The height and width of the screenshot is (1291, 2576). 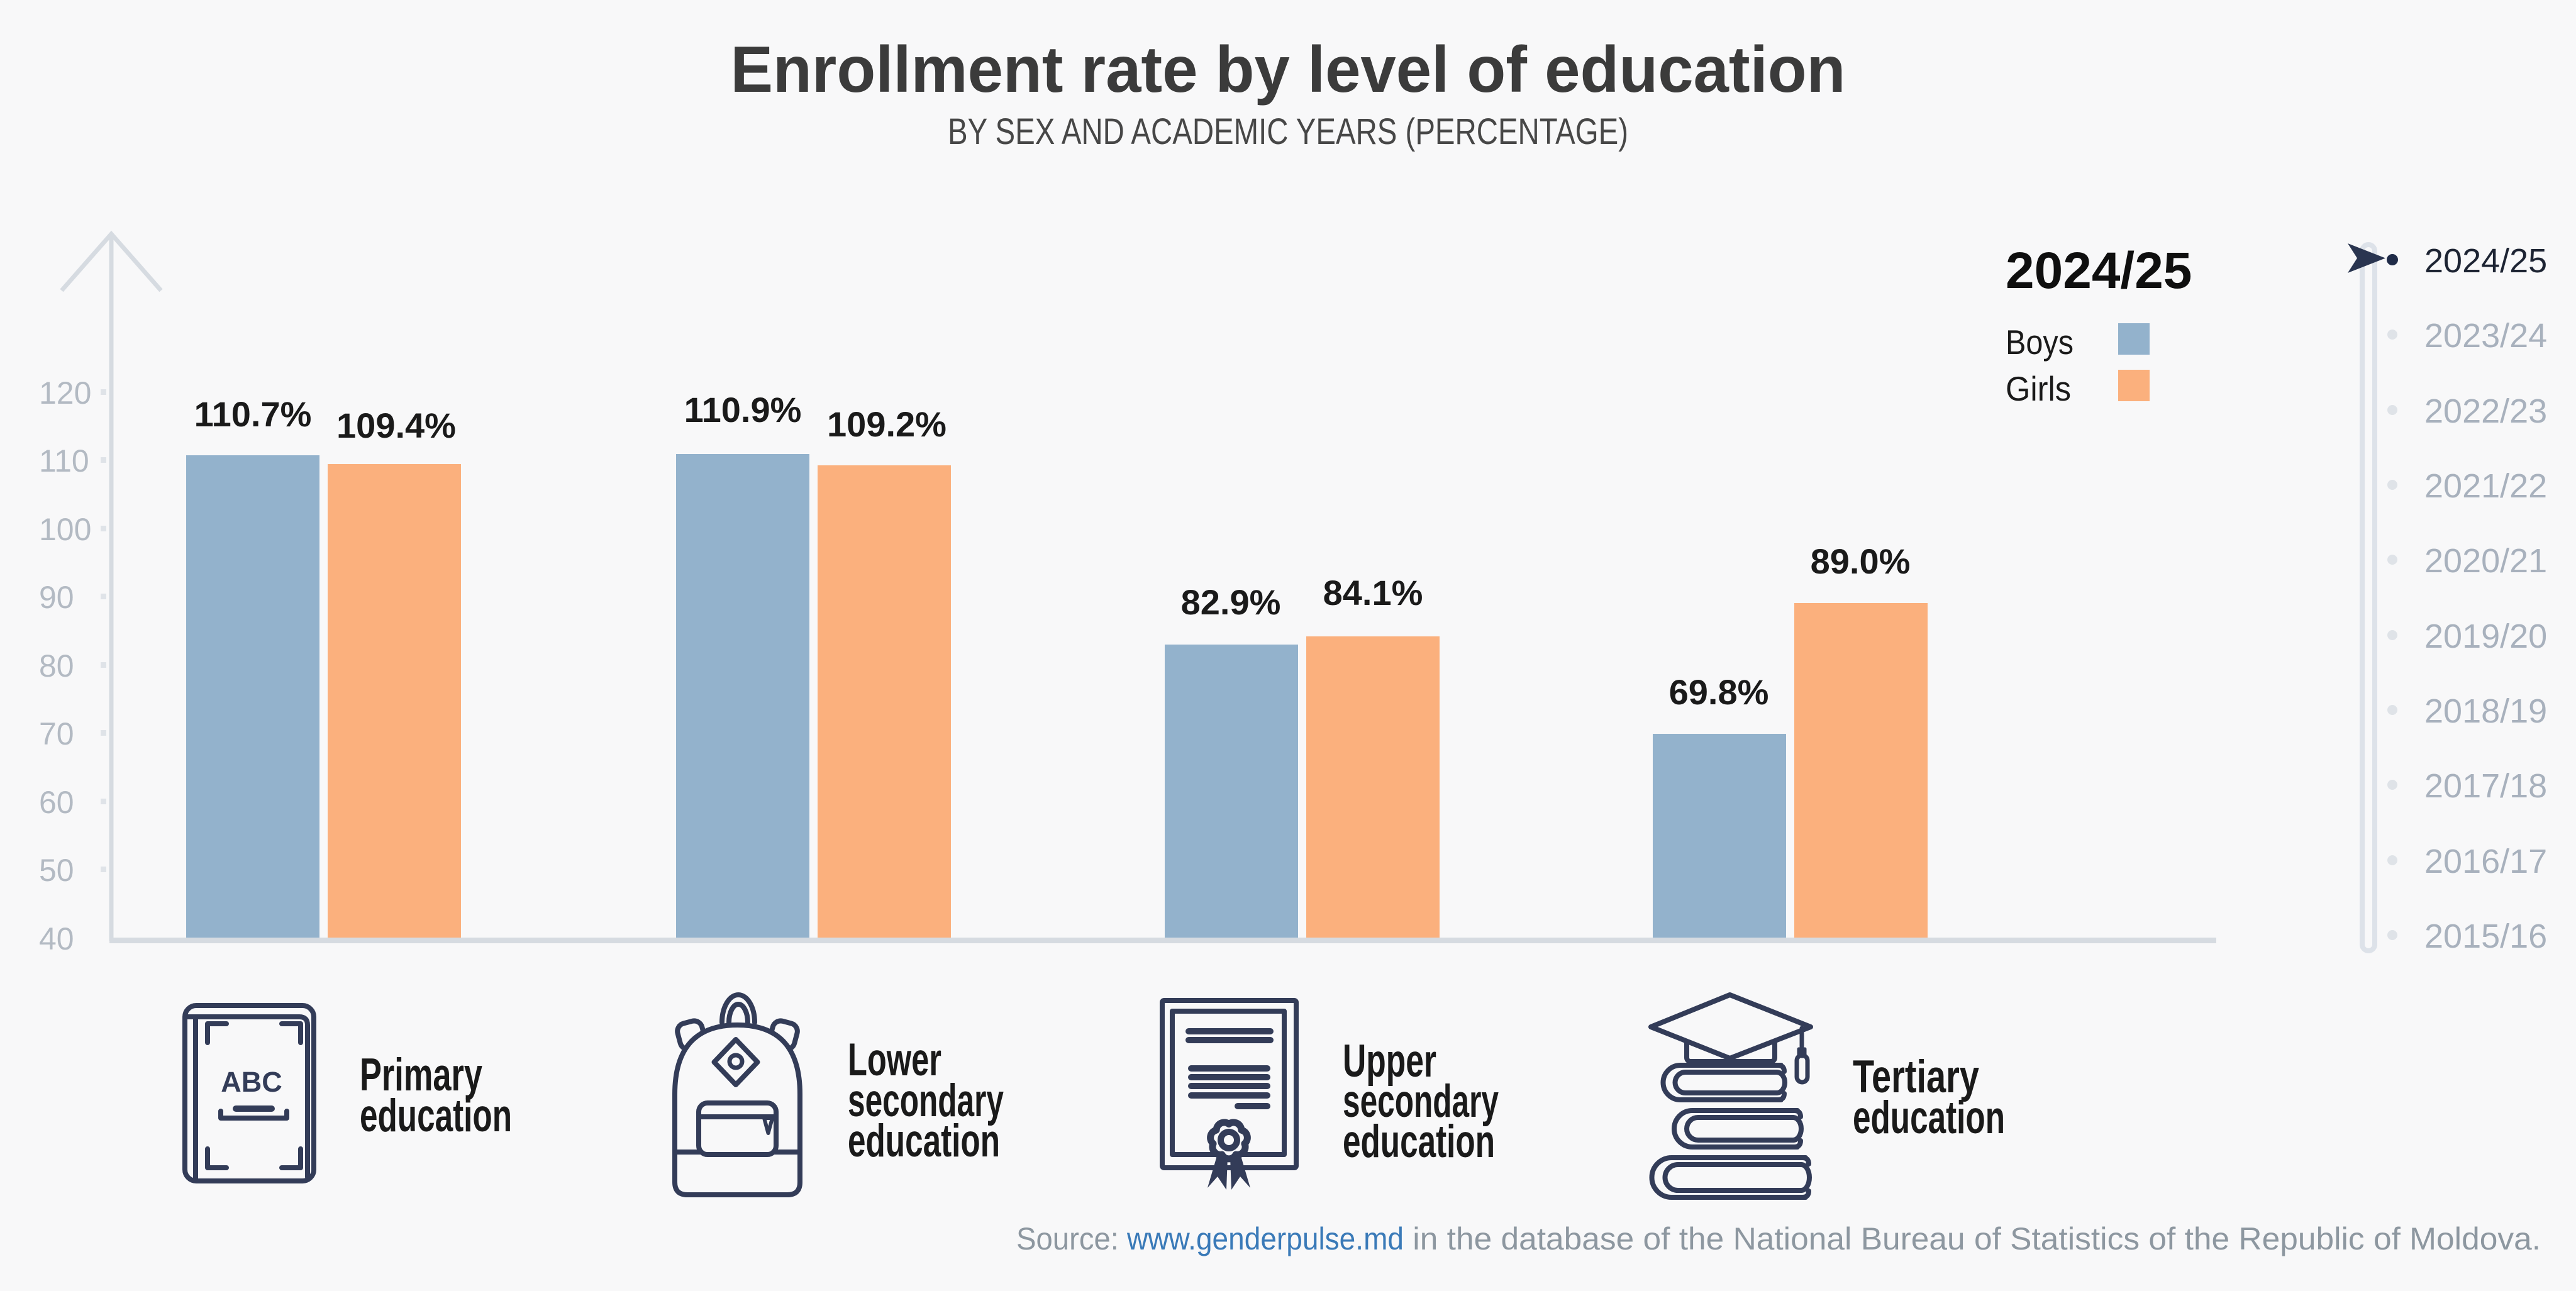 I want to click on svg-text: Upper, so click(x=1389, y=1061).